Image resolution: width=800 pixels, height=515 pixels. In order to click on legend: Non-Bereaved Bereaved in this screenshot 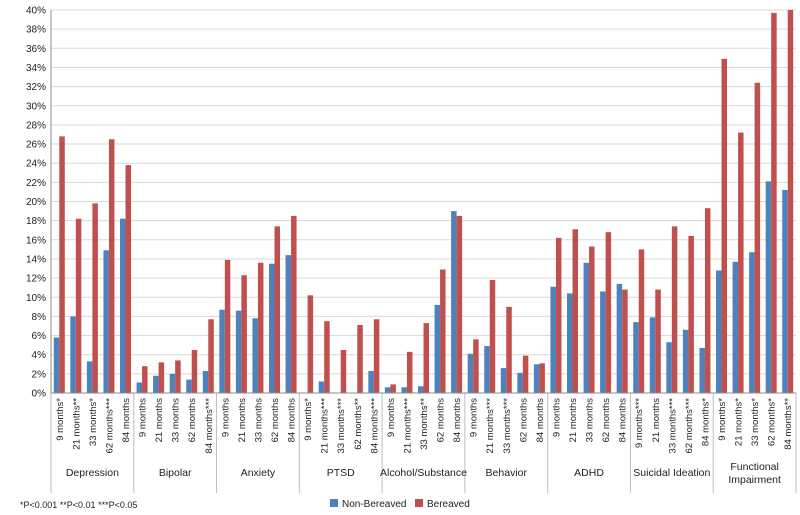, I will do `click(400, 504)`.